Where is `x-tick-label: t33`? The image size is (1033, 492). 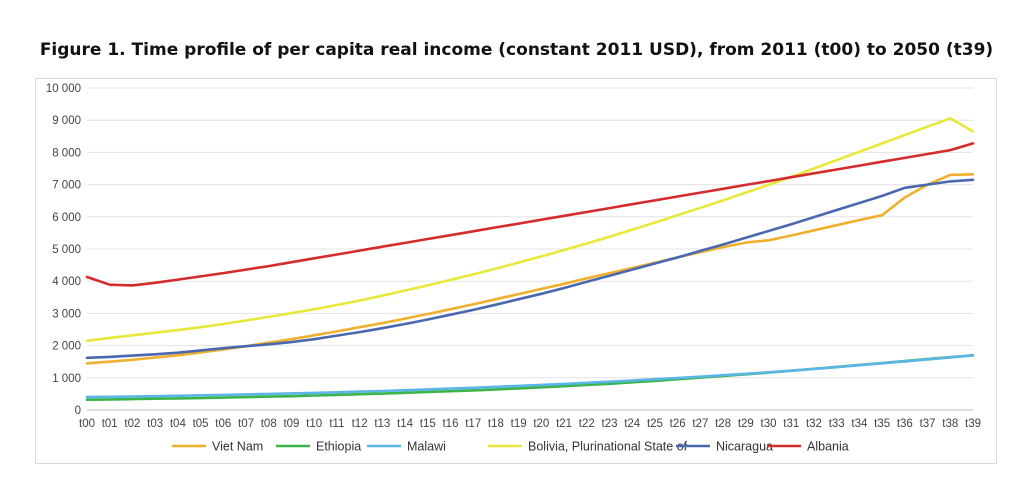 x-tick-label: t33 is located at coordinates (837, 424).